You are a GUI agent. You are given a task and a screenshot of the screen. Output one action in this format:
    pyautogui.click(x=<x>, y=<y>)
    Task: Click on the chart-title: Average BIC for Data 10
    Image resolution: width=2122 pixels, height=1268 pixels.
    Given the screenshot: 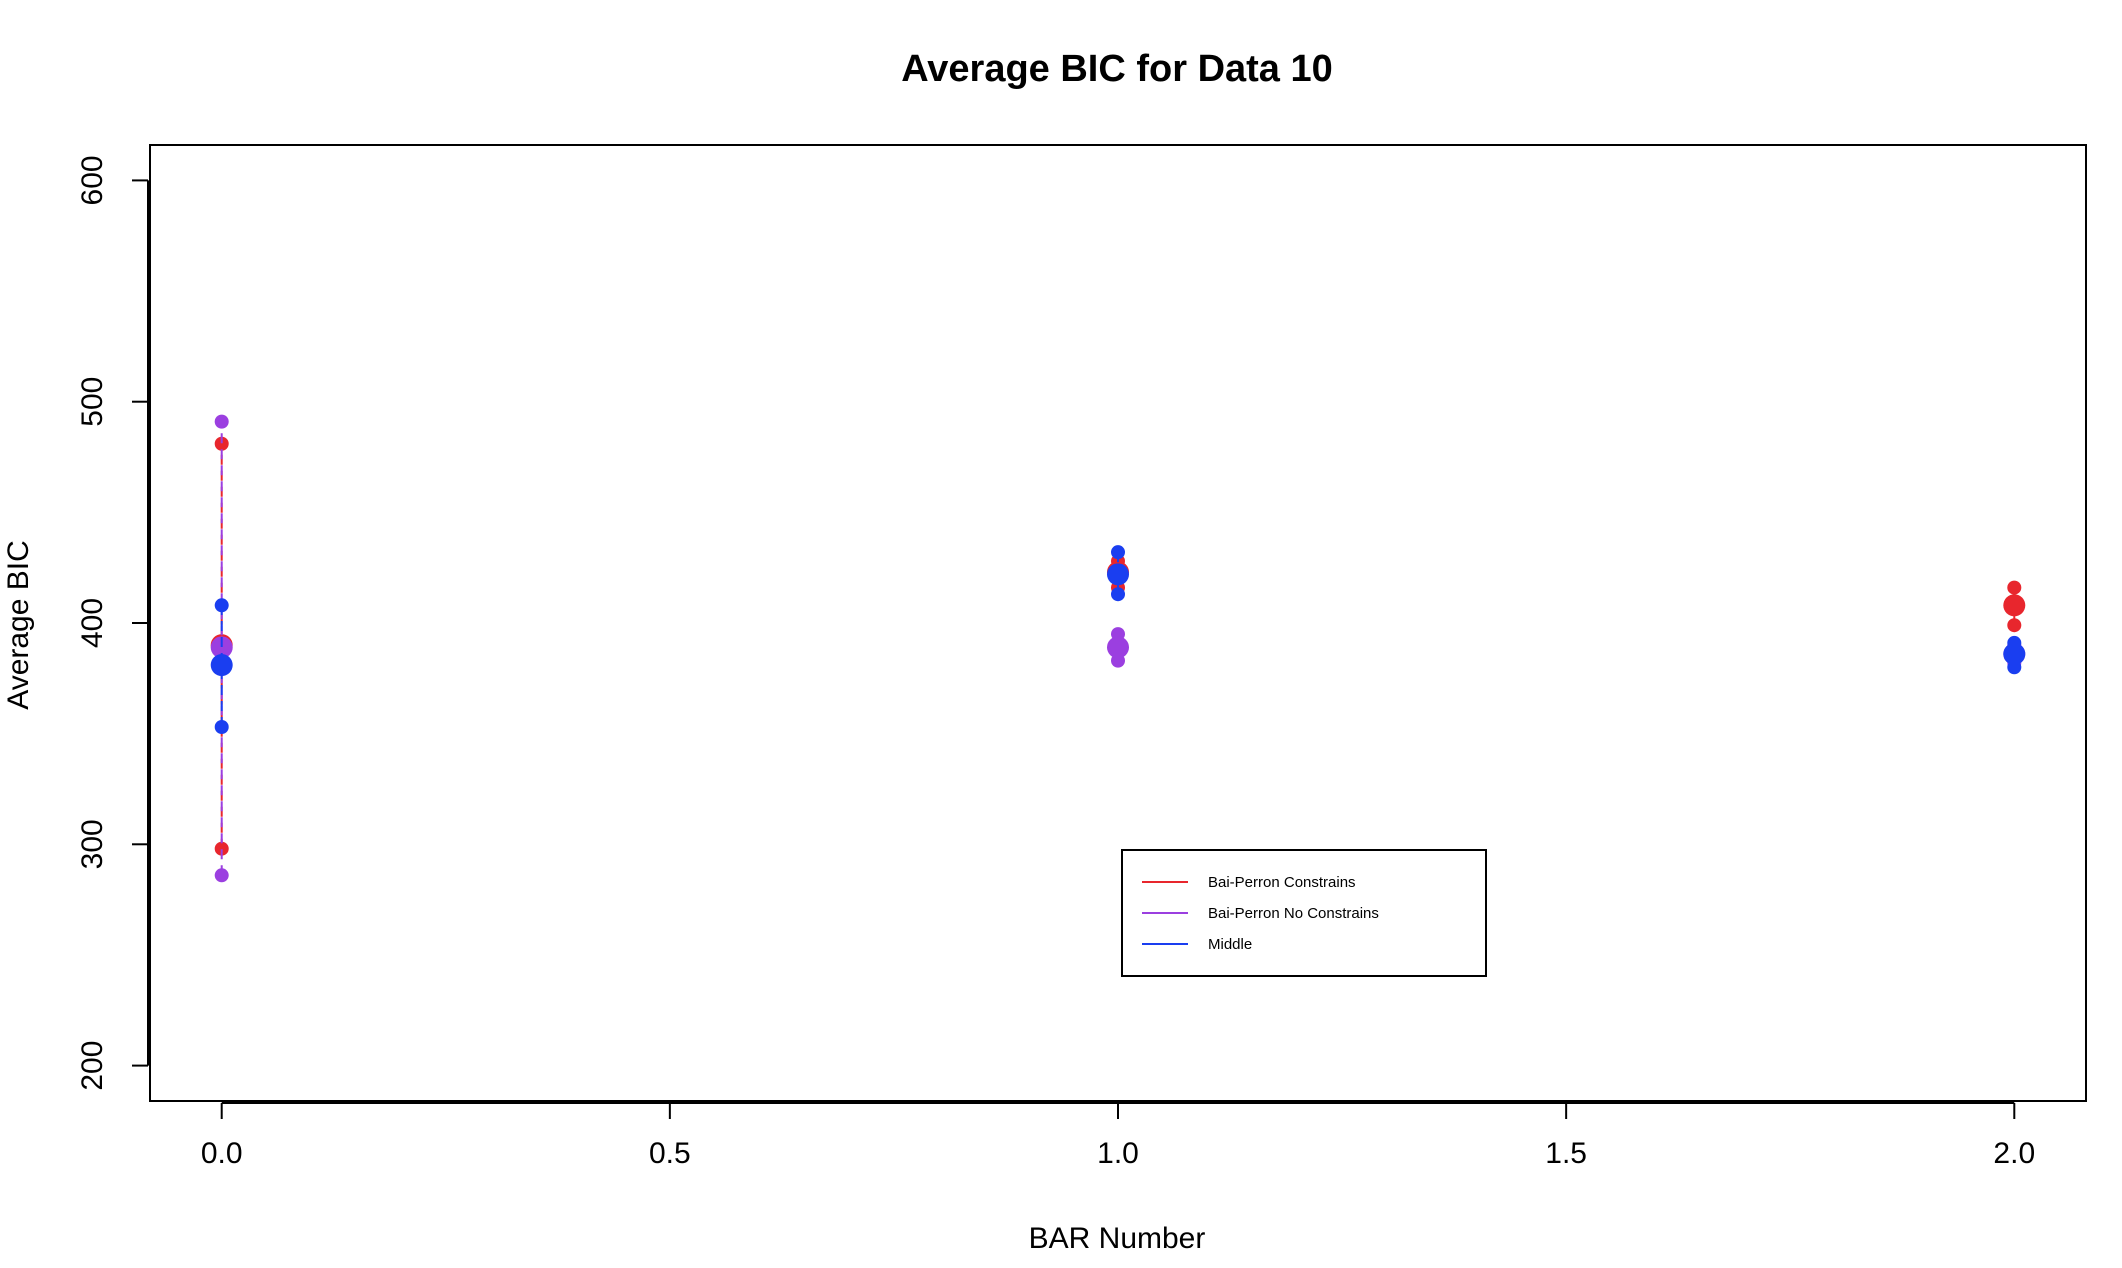 What is the action you would take?
    pyautogui.click(x=1117, y=69)
    